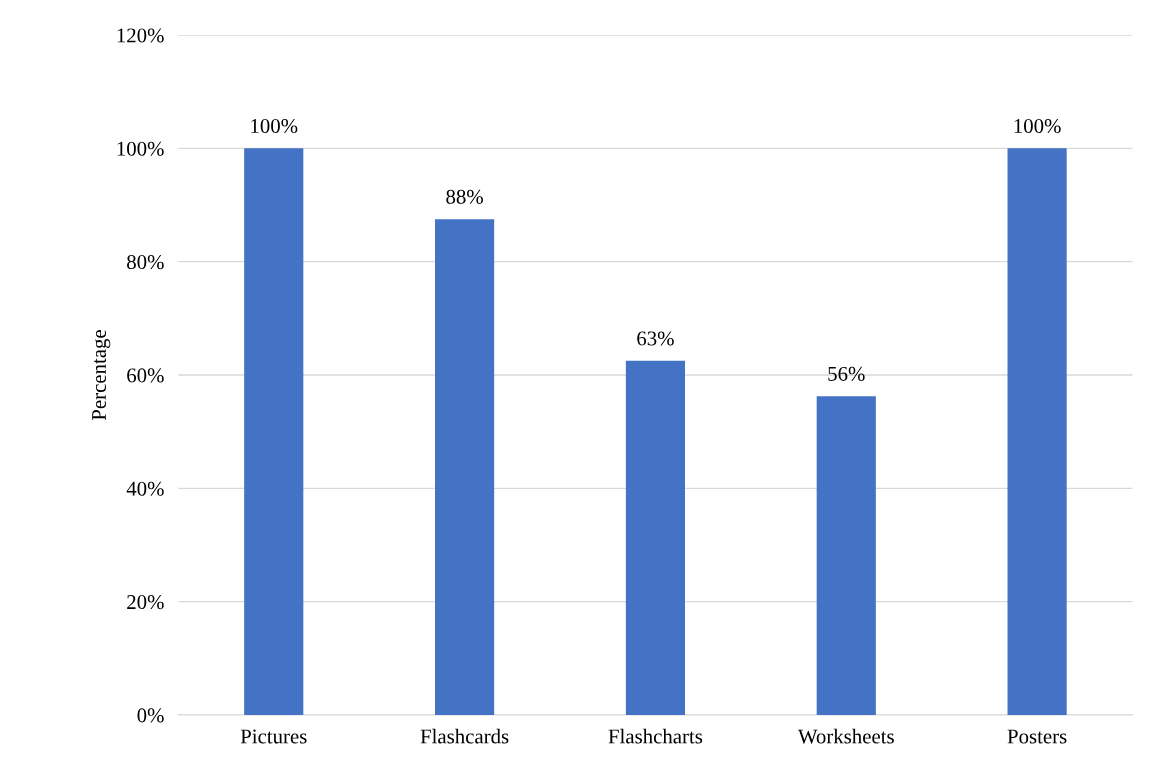 The image size is (1158, 778). Describe the element at coordinates (273, 736) in the screenshot. I see `x-tick-label: Pictures` at that location.